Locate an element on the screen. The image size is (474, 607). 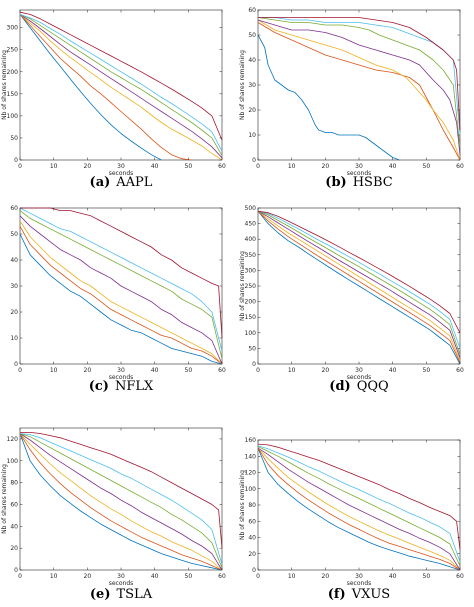
panel-caption: (c) NFLX is located at coordinates (121, 386).